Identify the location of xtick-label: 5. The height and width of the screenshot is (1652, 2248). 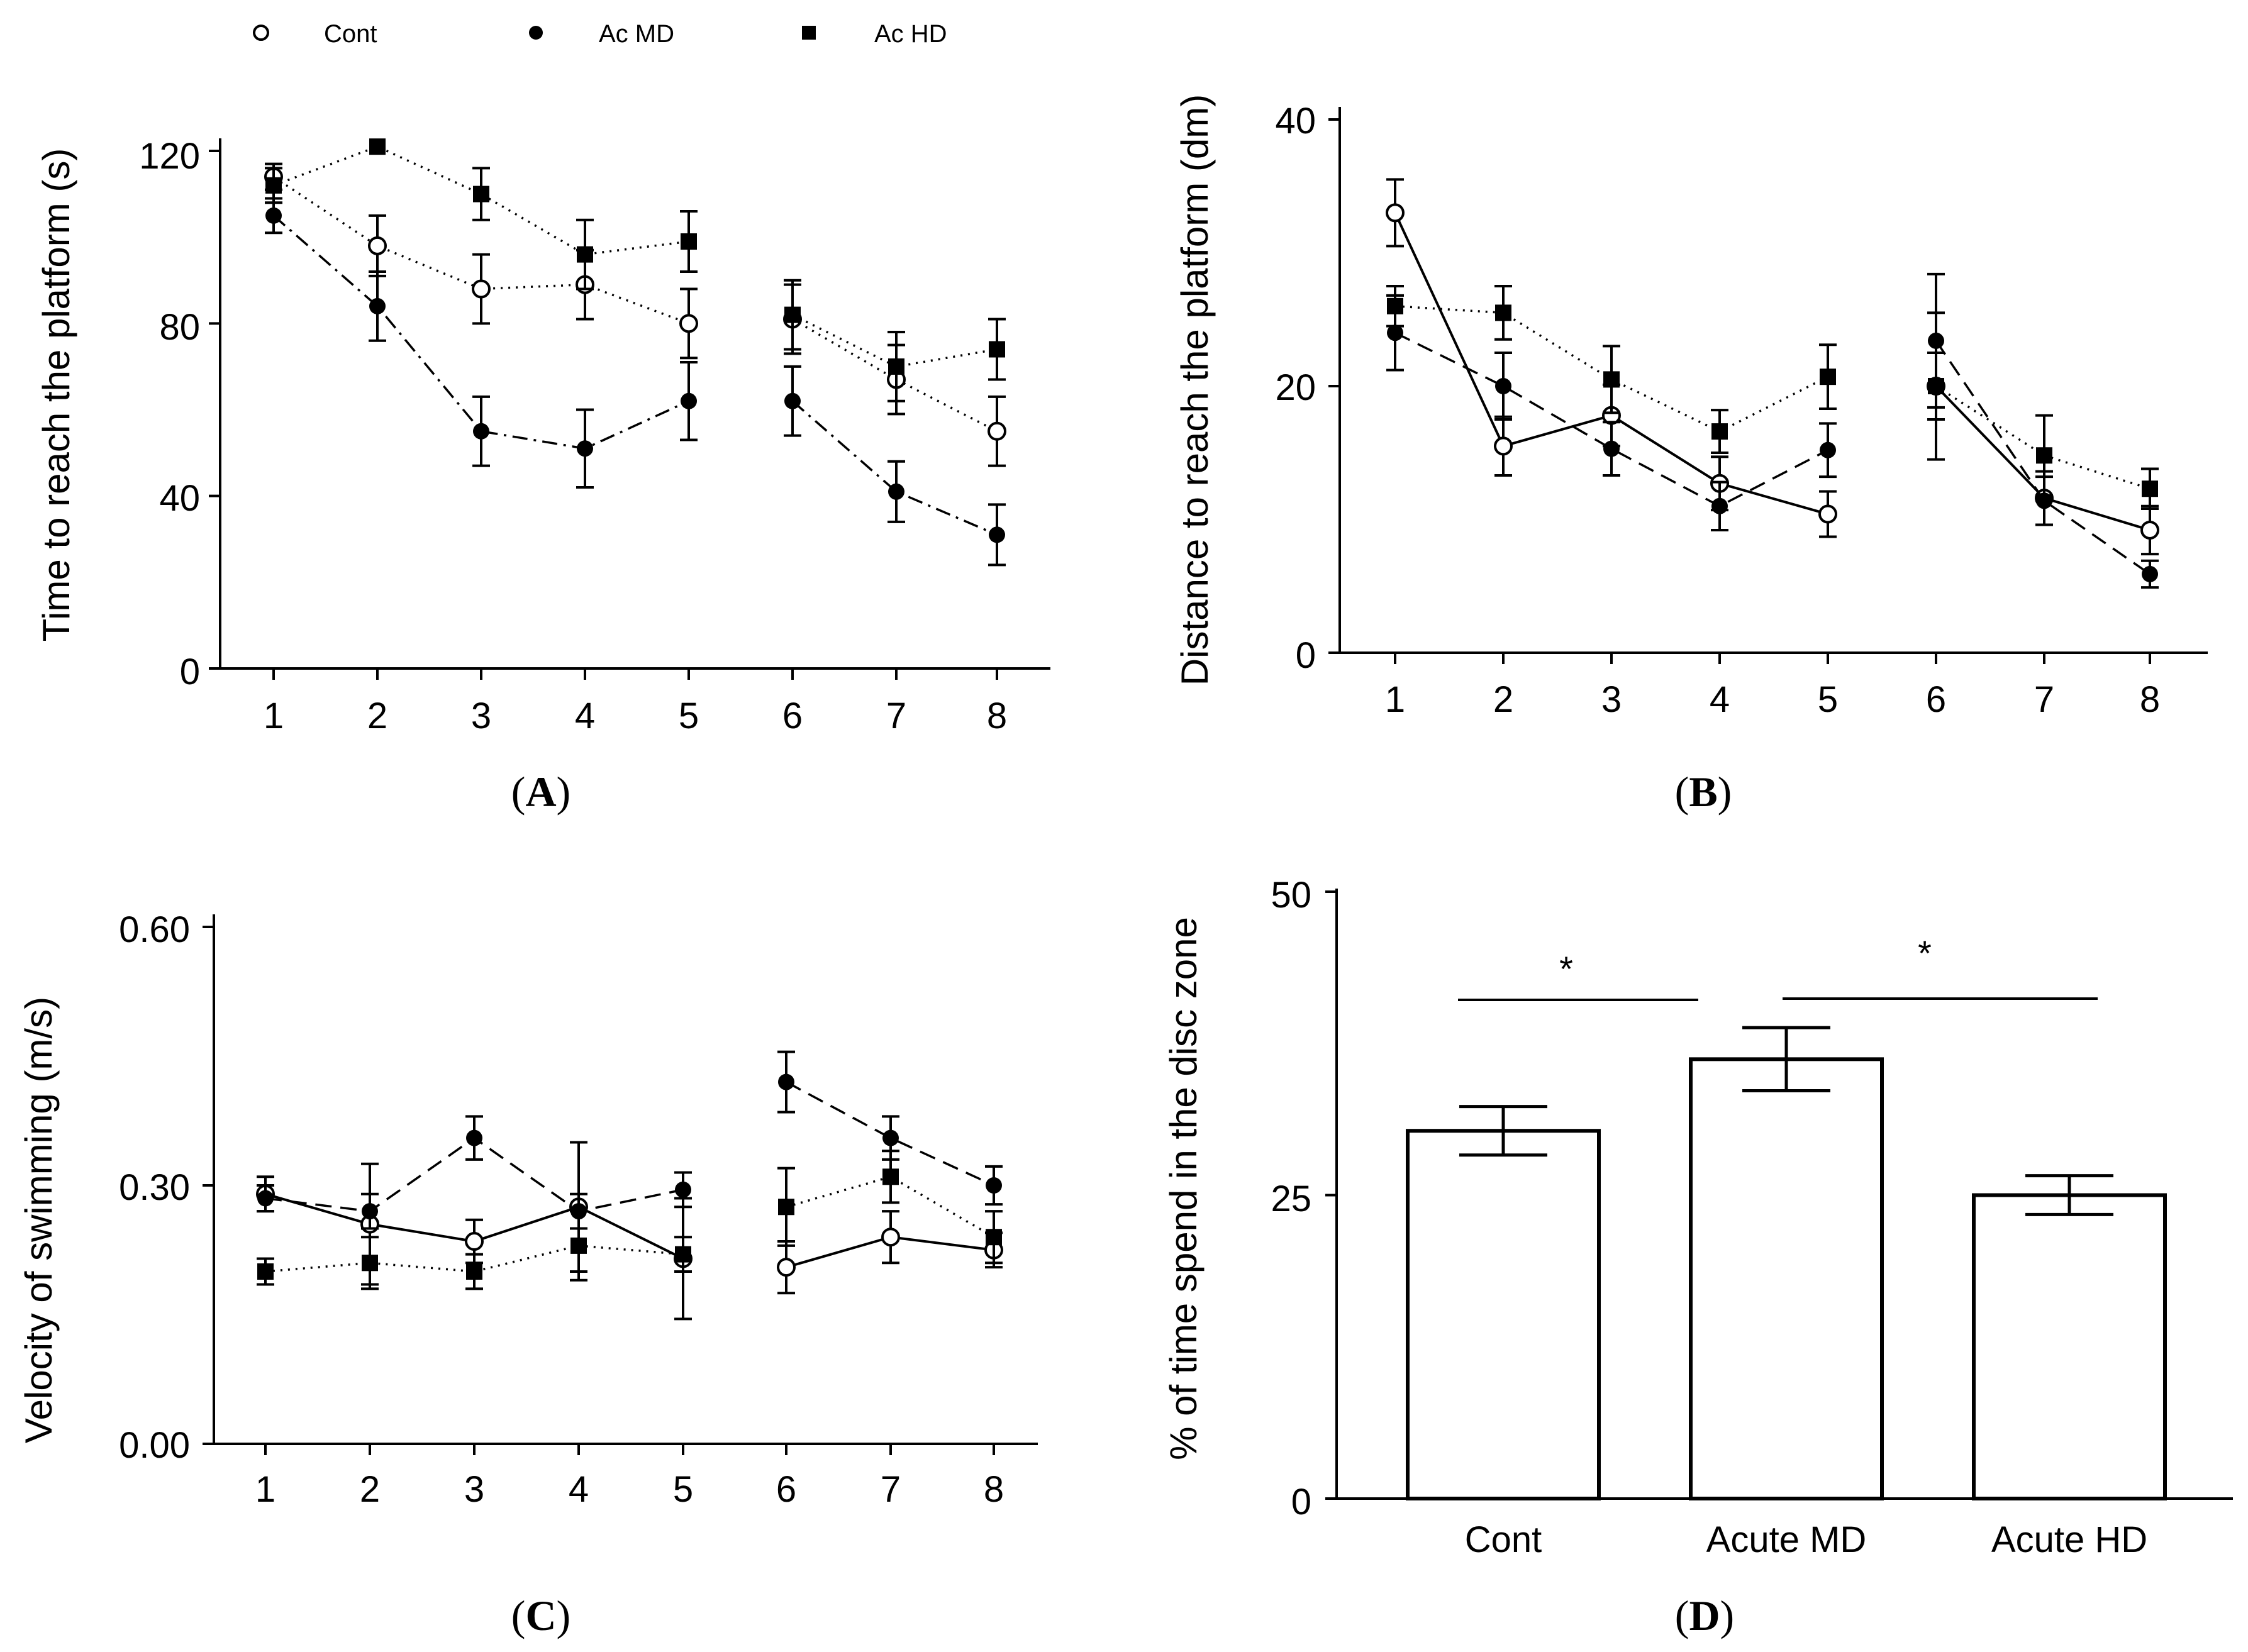
(683, 1489).